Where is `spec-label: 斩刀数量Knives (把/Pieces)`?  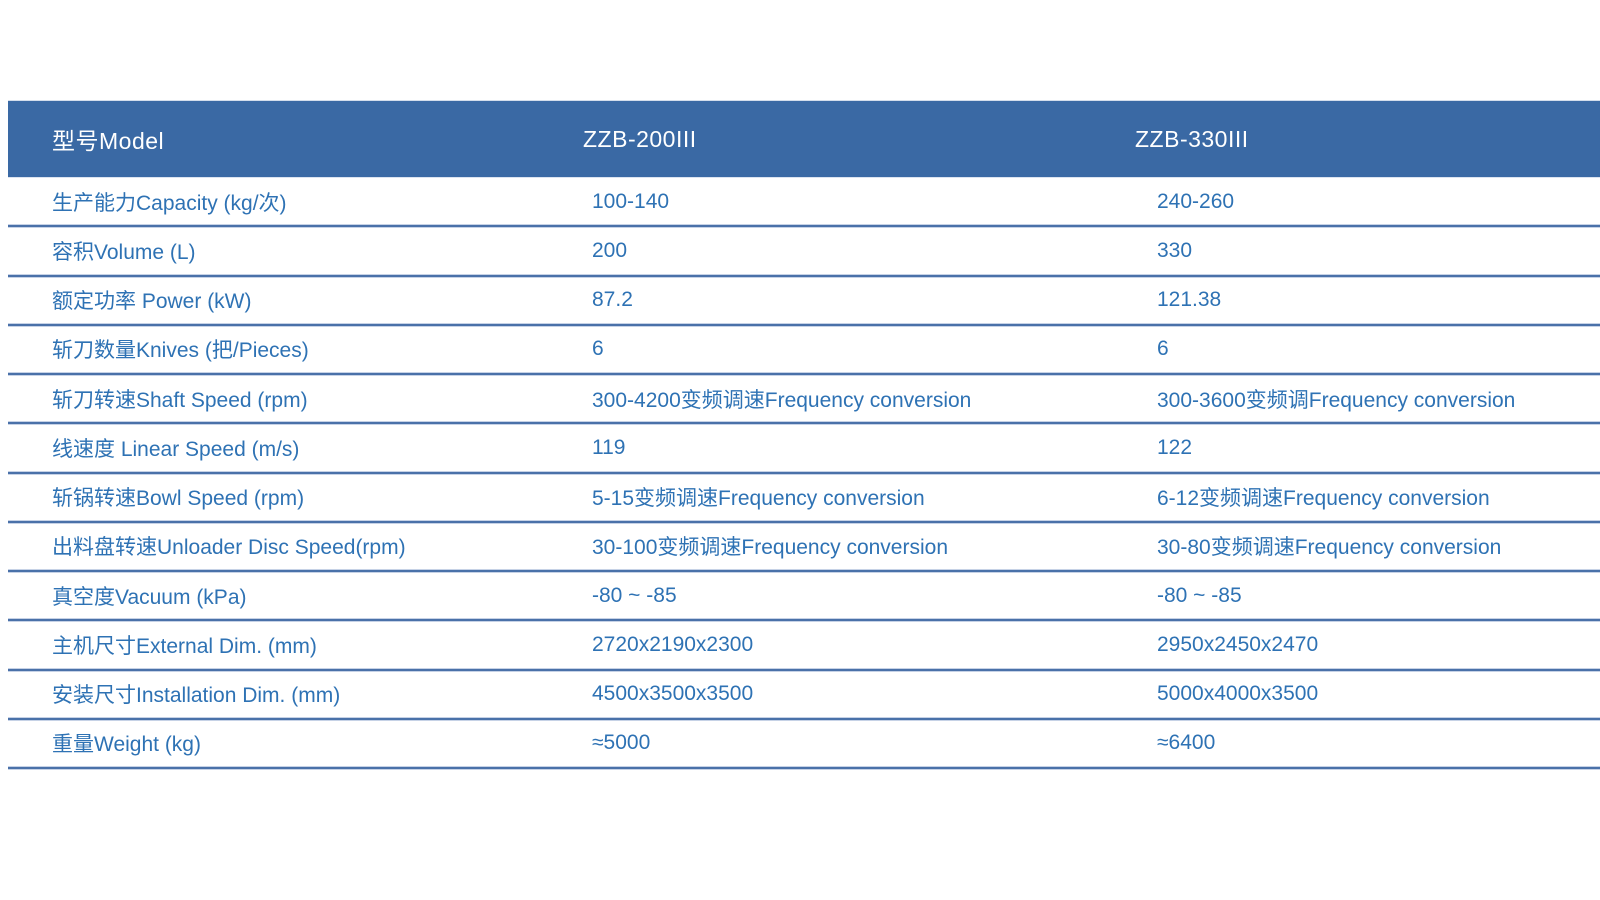
spec-label: 斩刀数量Knives (把/Pieces) is located at coordinates (180, 351).